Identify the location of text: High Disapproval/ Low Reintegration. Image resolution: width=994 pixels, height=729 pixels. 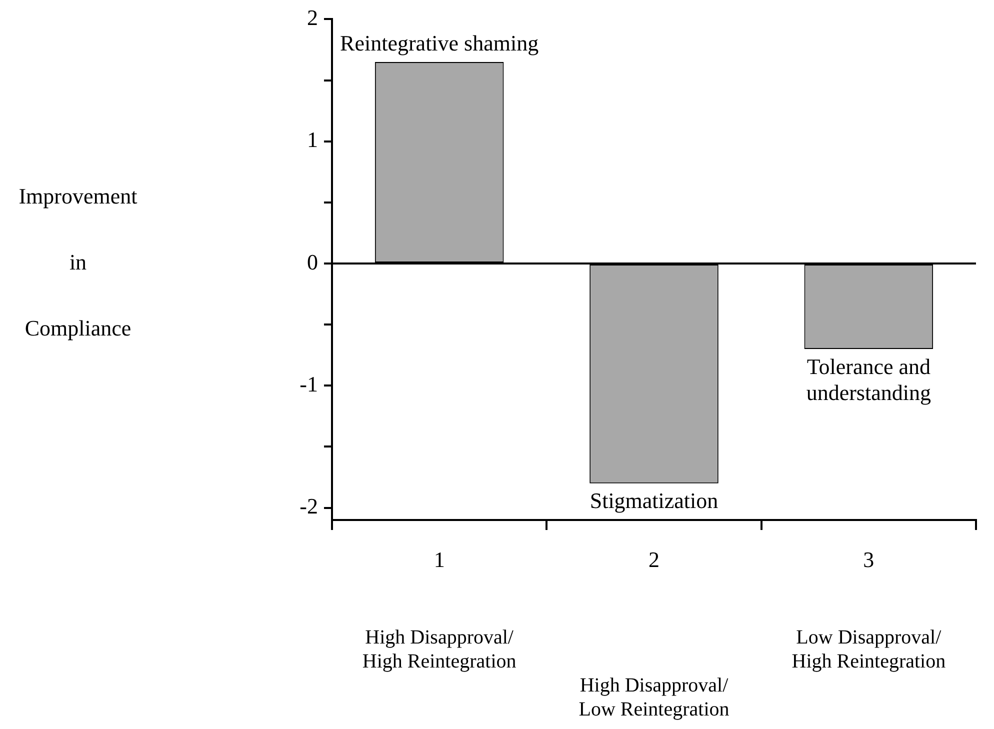
(654, 697).